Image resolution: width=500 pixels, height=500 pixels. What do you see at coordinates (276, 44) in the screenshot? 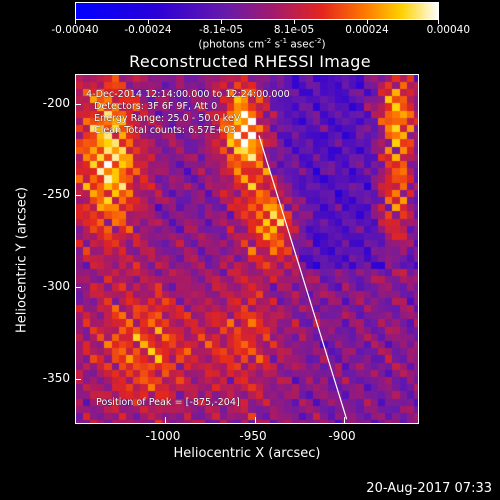
I see `units-mid: s` at bounding box center [276, 44].